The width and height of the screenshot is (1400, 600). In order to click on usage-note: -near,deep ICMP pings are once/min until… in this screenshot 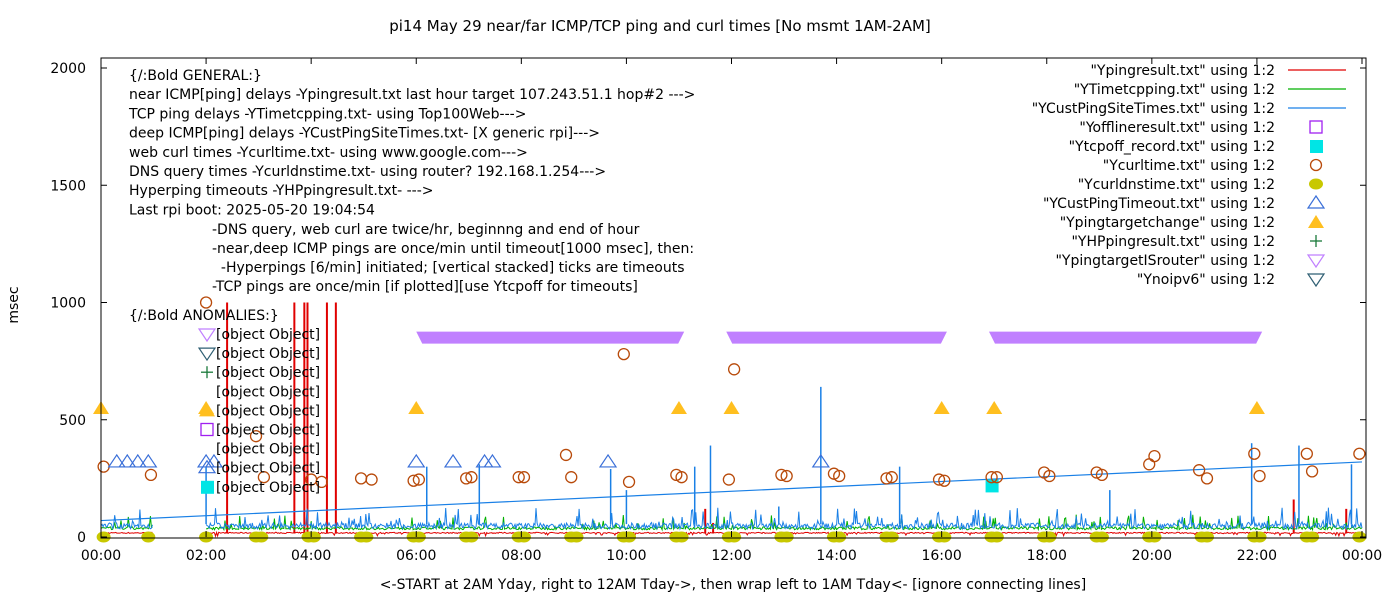, I will do `click(453, 249)`.